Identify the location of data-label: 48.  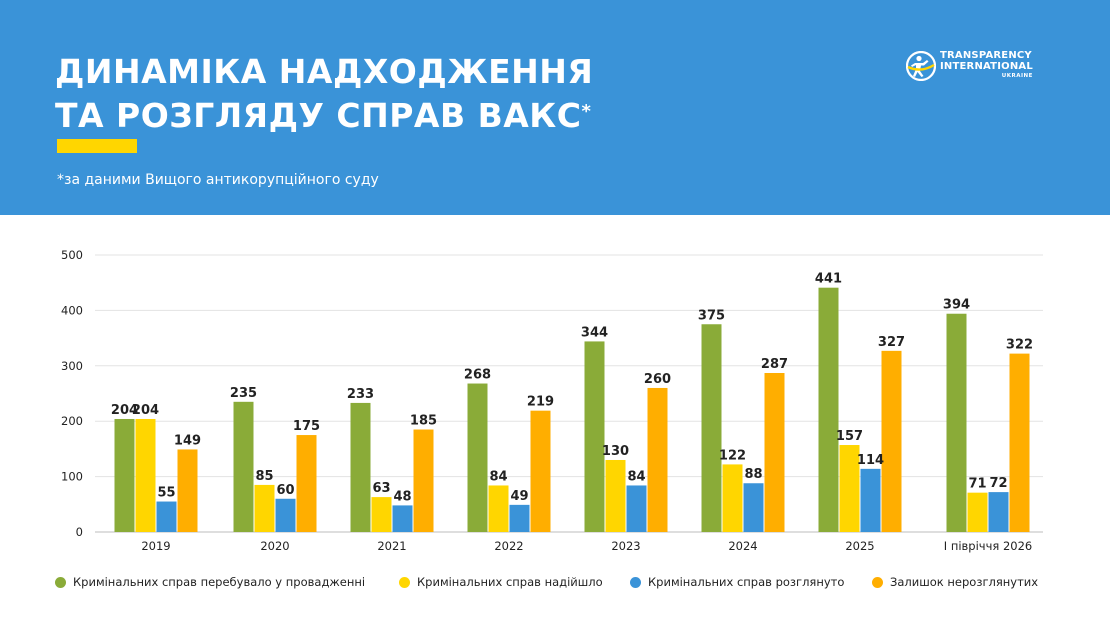
(402, 496).